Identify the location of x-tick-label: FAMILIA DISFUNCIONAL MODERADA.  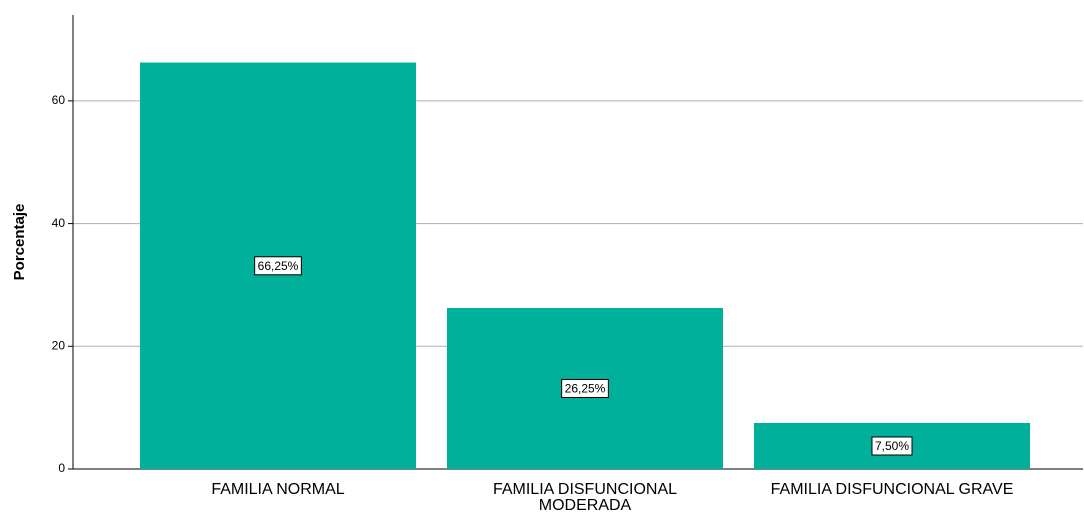
(585, 497).